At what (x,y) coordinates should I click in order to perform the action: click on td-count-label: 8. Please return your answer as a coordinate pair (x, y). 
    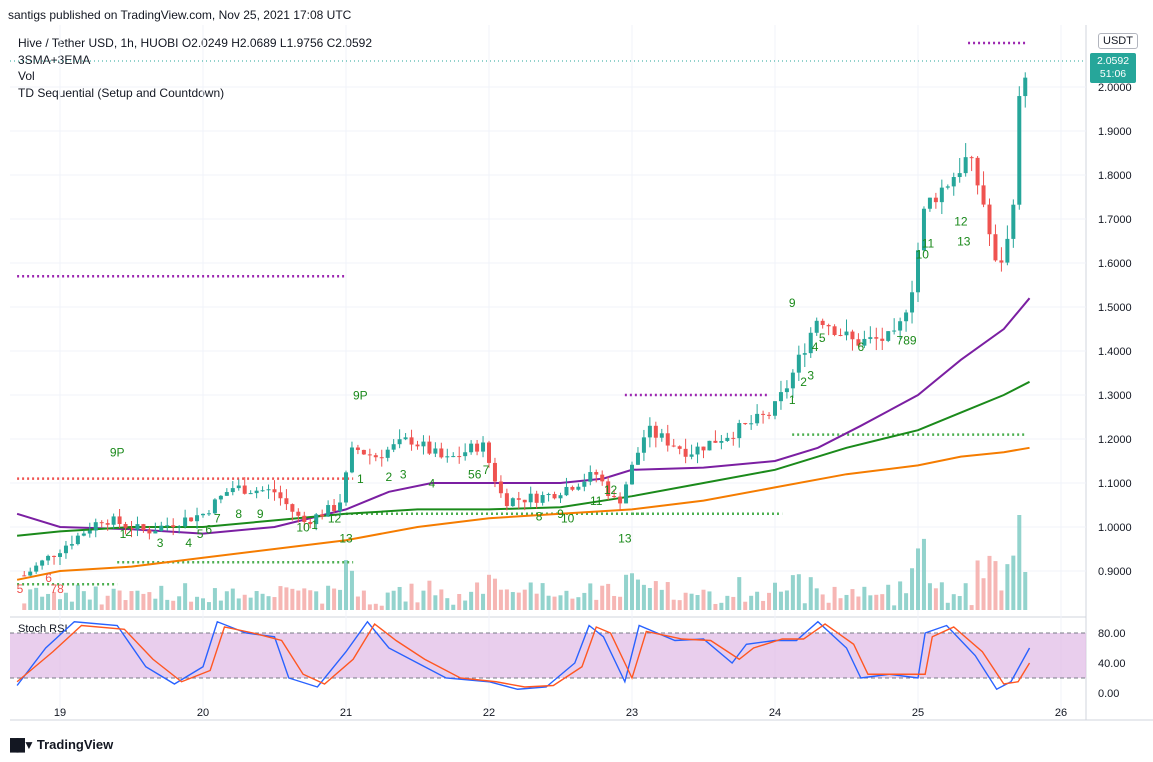
    Looking at the image, I should click on (238, 514).